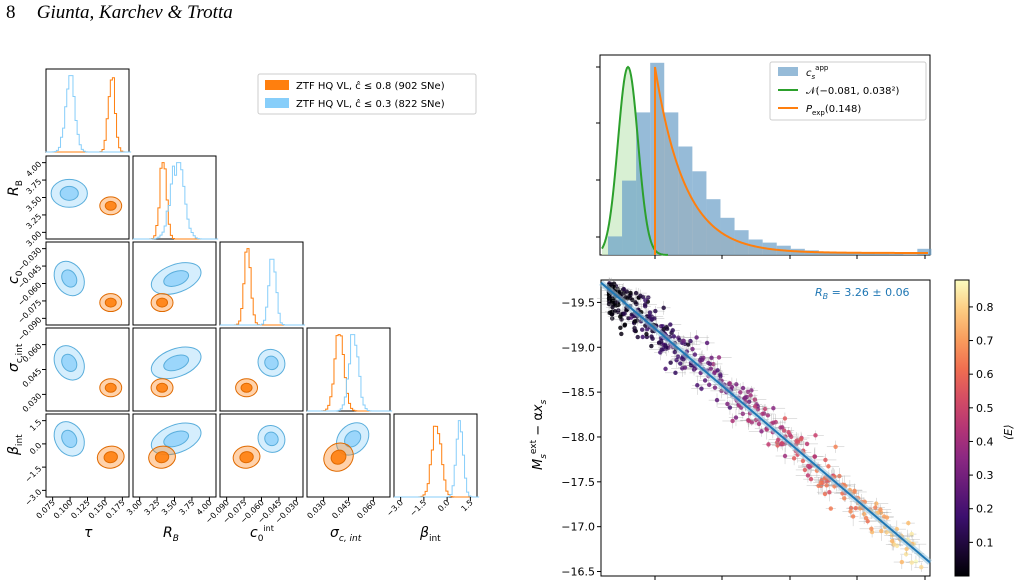 The width and height of the screenshot is (1019, 580). I want to click on corner-legend-swatch-orange, so click(277, 85).